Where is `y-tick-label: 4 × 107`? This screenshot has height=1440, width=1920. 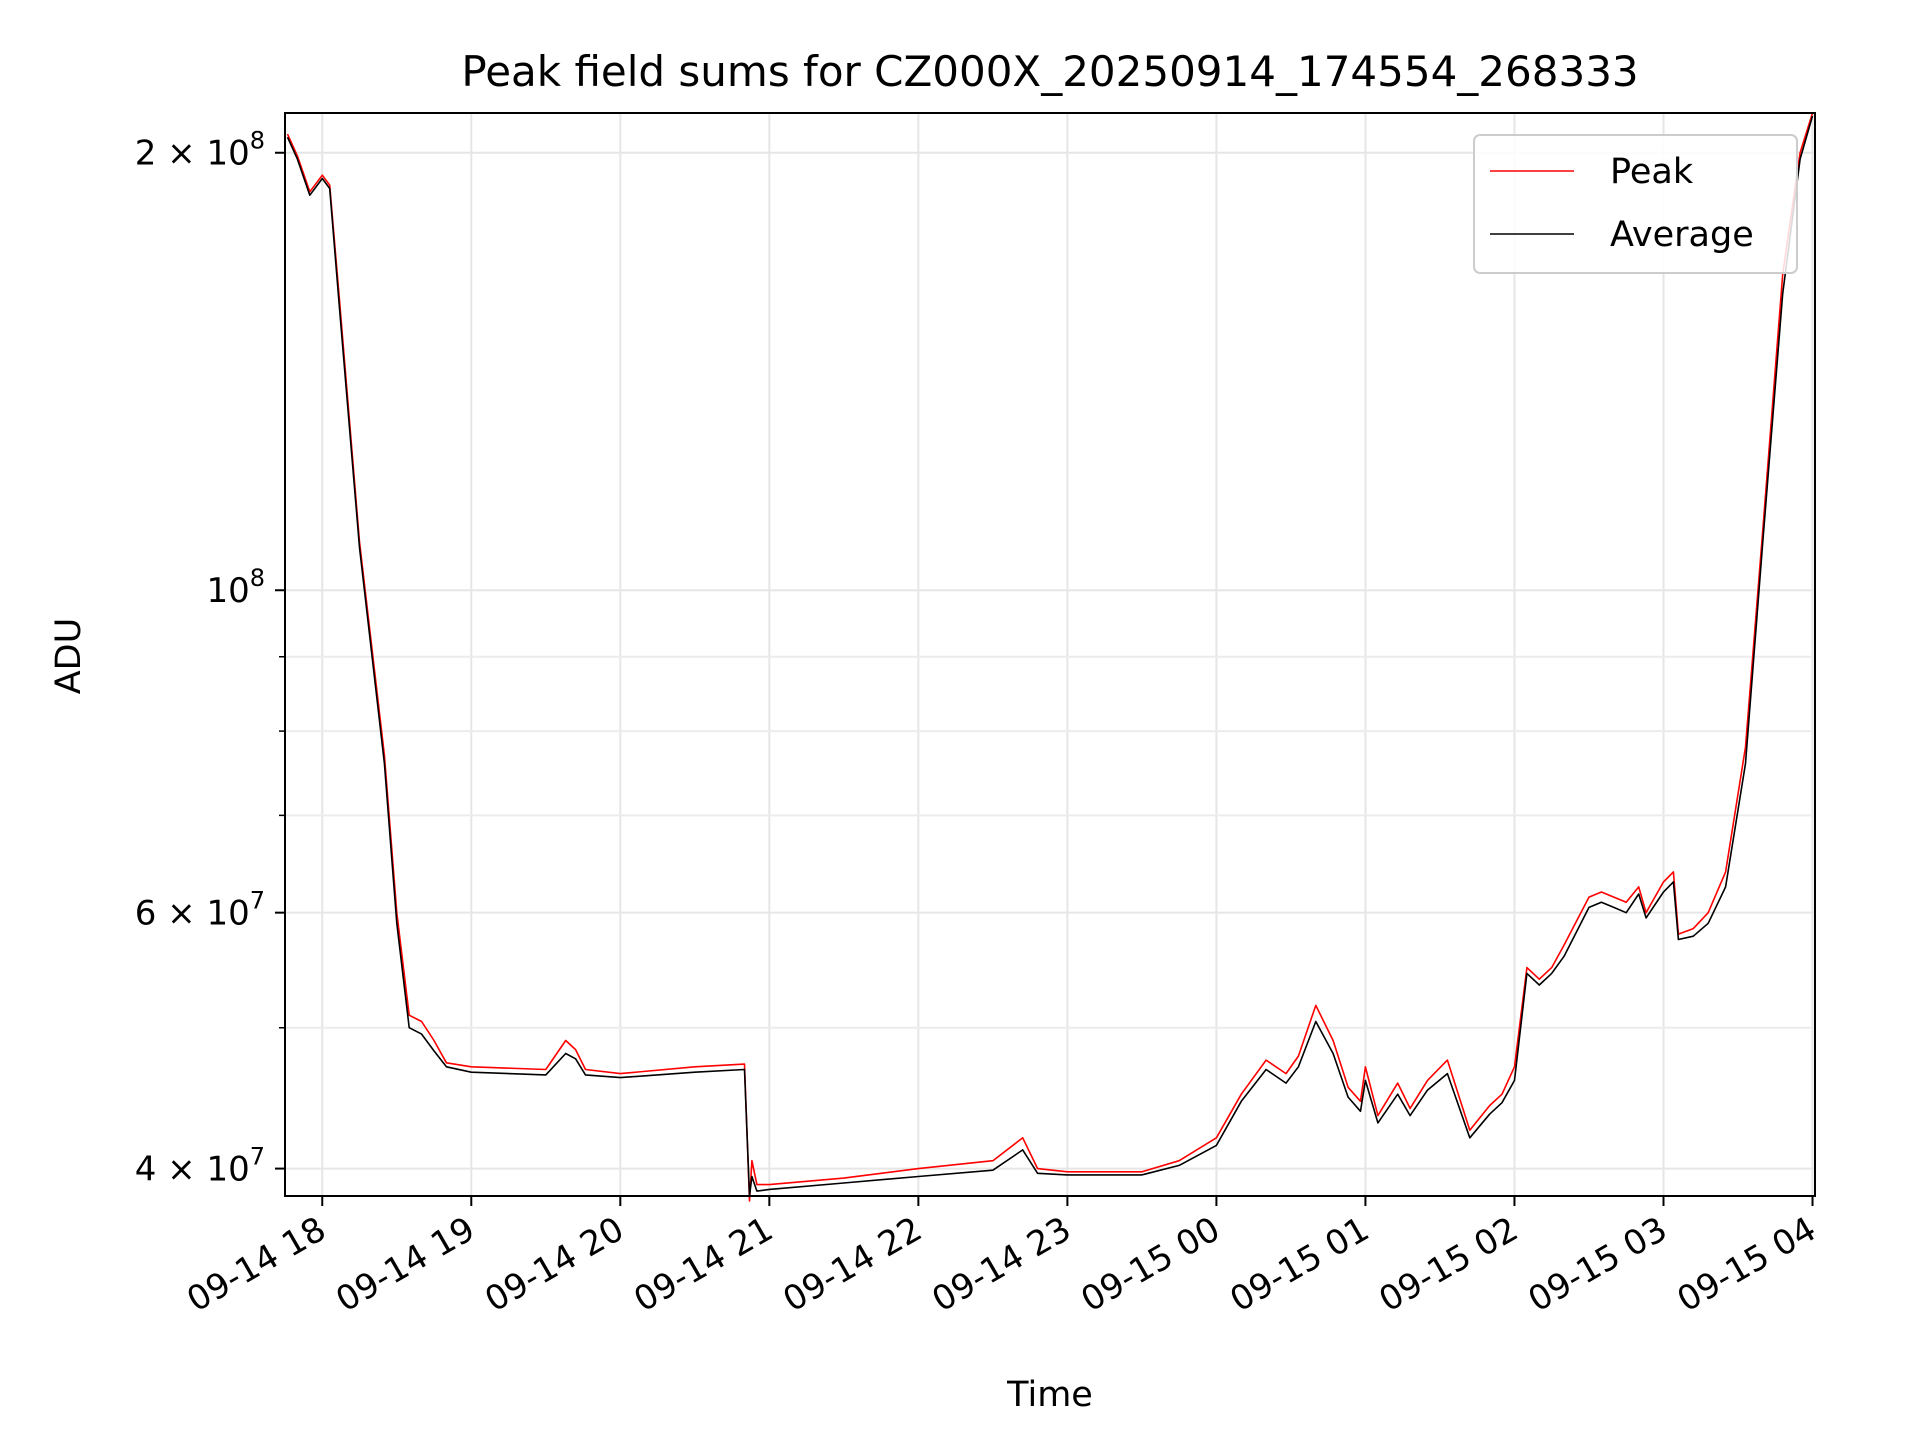 y-tick-label: 4 × 107 is located at coordinates (200, 1166).